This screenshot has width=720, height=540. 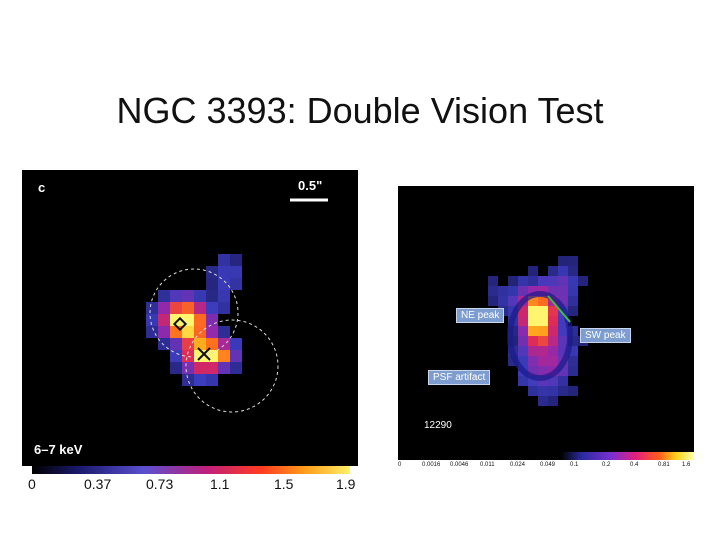 I want to click on scale-label: 0.5", so click(x=310, y=185).